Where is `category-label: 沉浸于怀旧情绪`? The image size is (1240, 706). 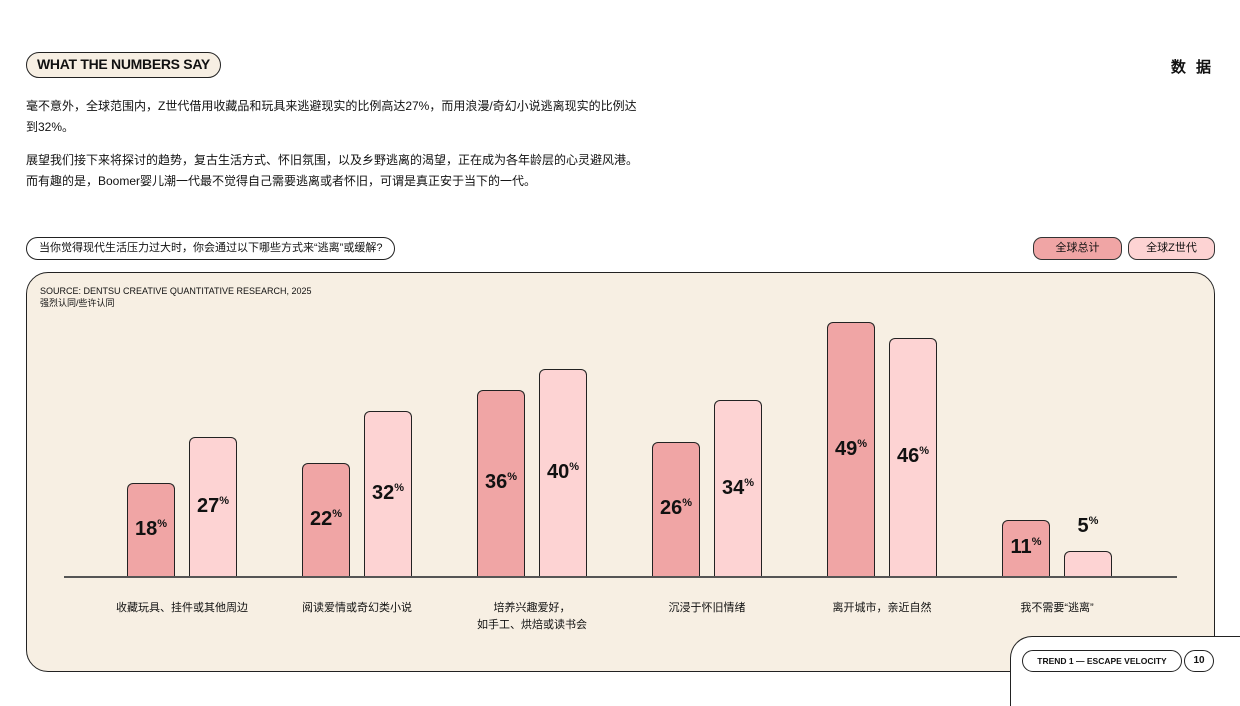 category-label: 沉浸于怀旧情绪 is located at coordinates (707, 608).